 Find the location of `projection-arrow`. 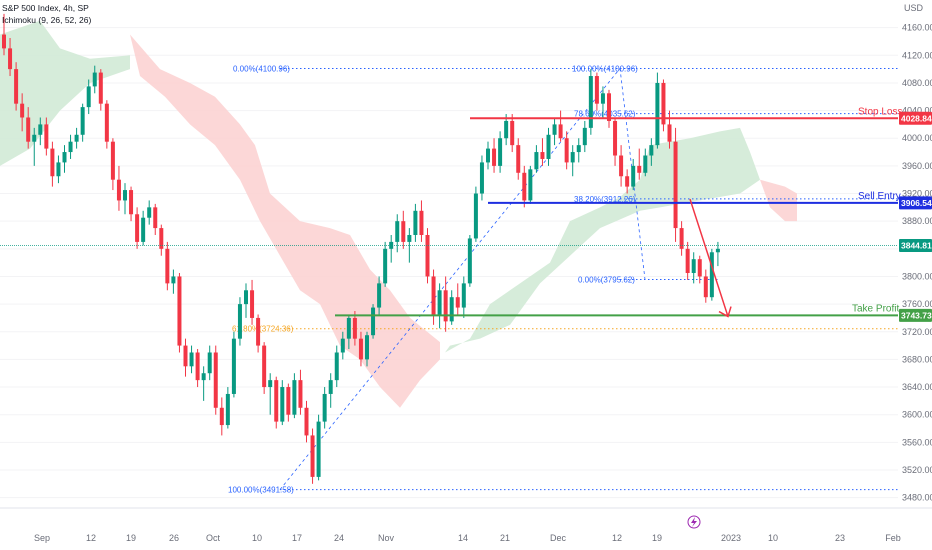

projection-arrow is located at coordinates (709, 257).